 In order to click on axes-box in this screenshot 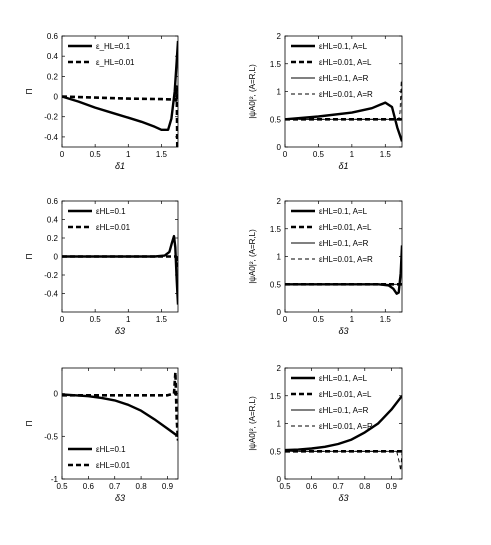, I will do `click(120, 91)`.